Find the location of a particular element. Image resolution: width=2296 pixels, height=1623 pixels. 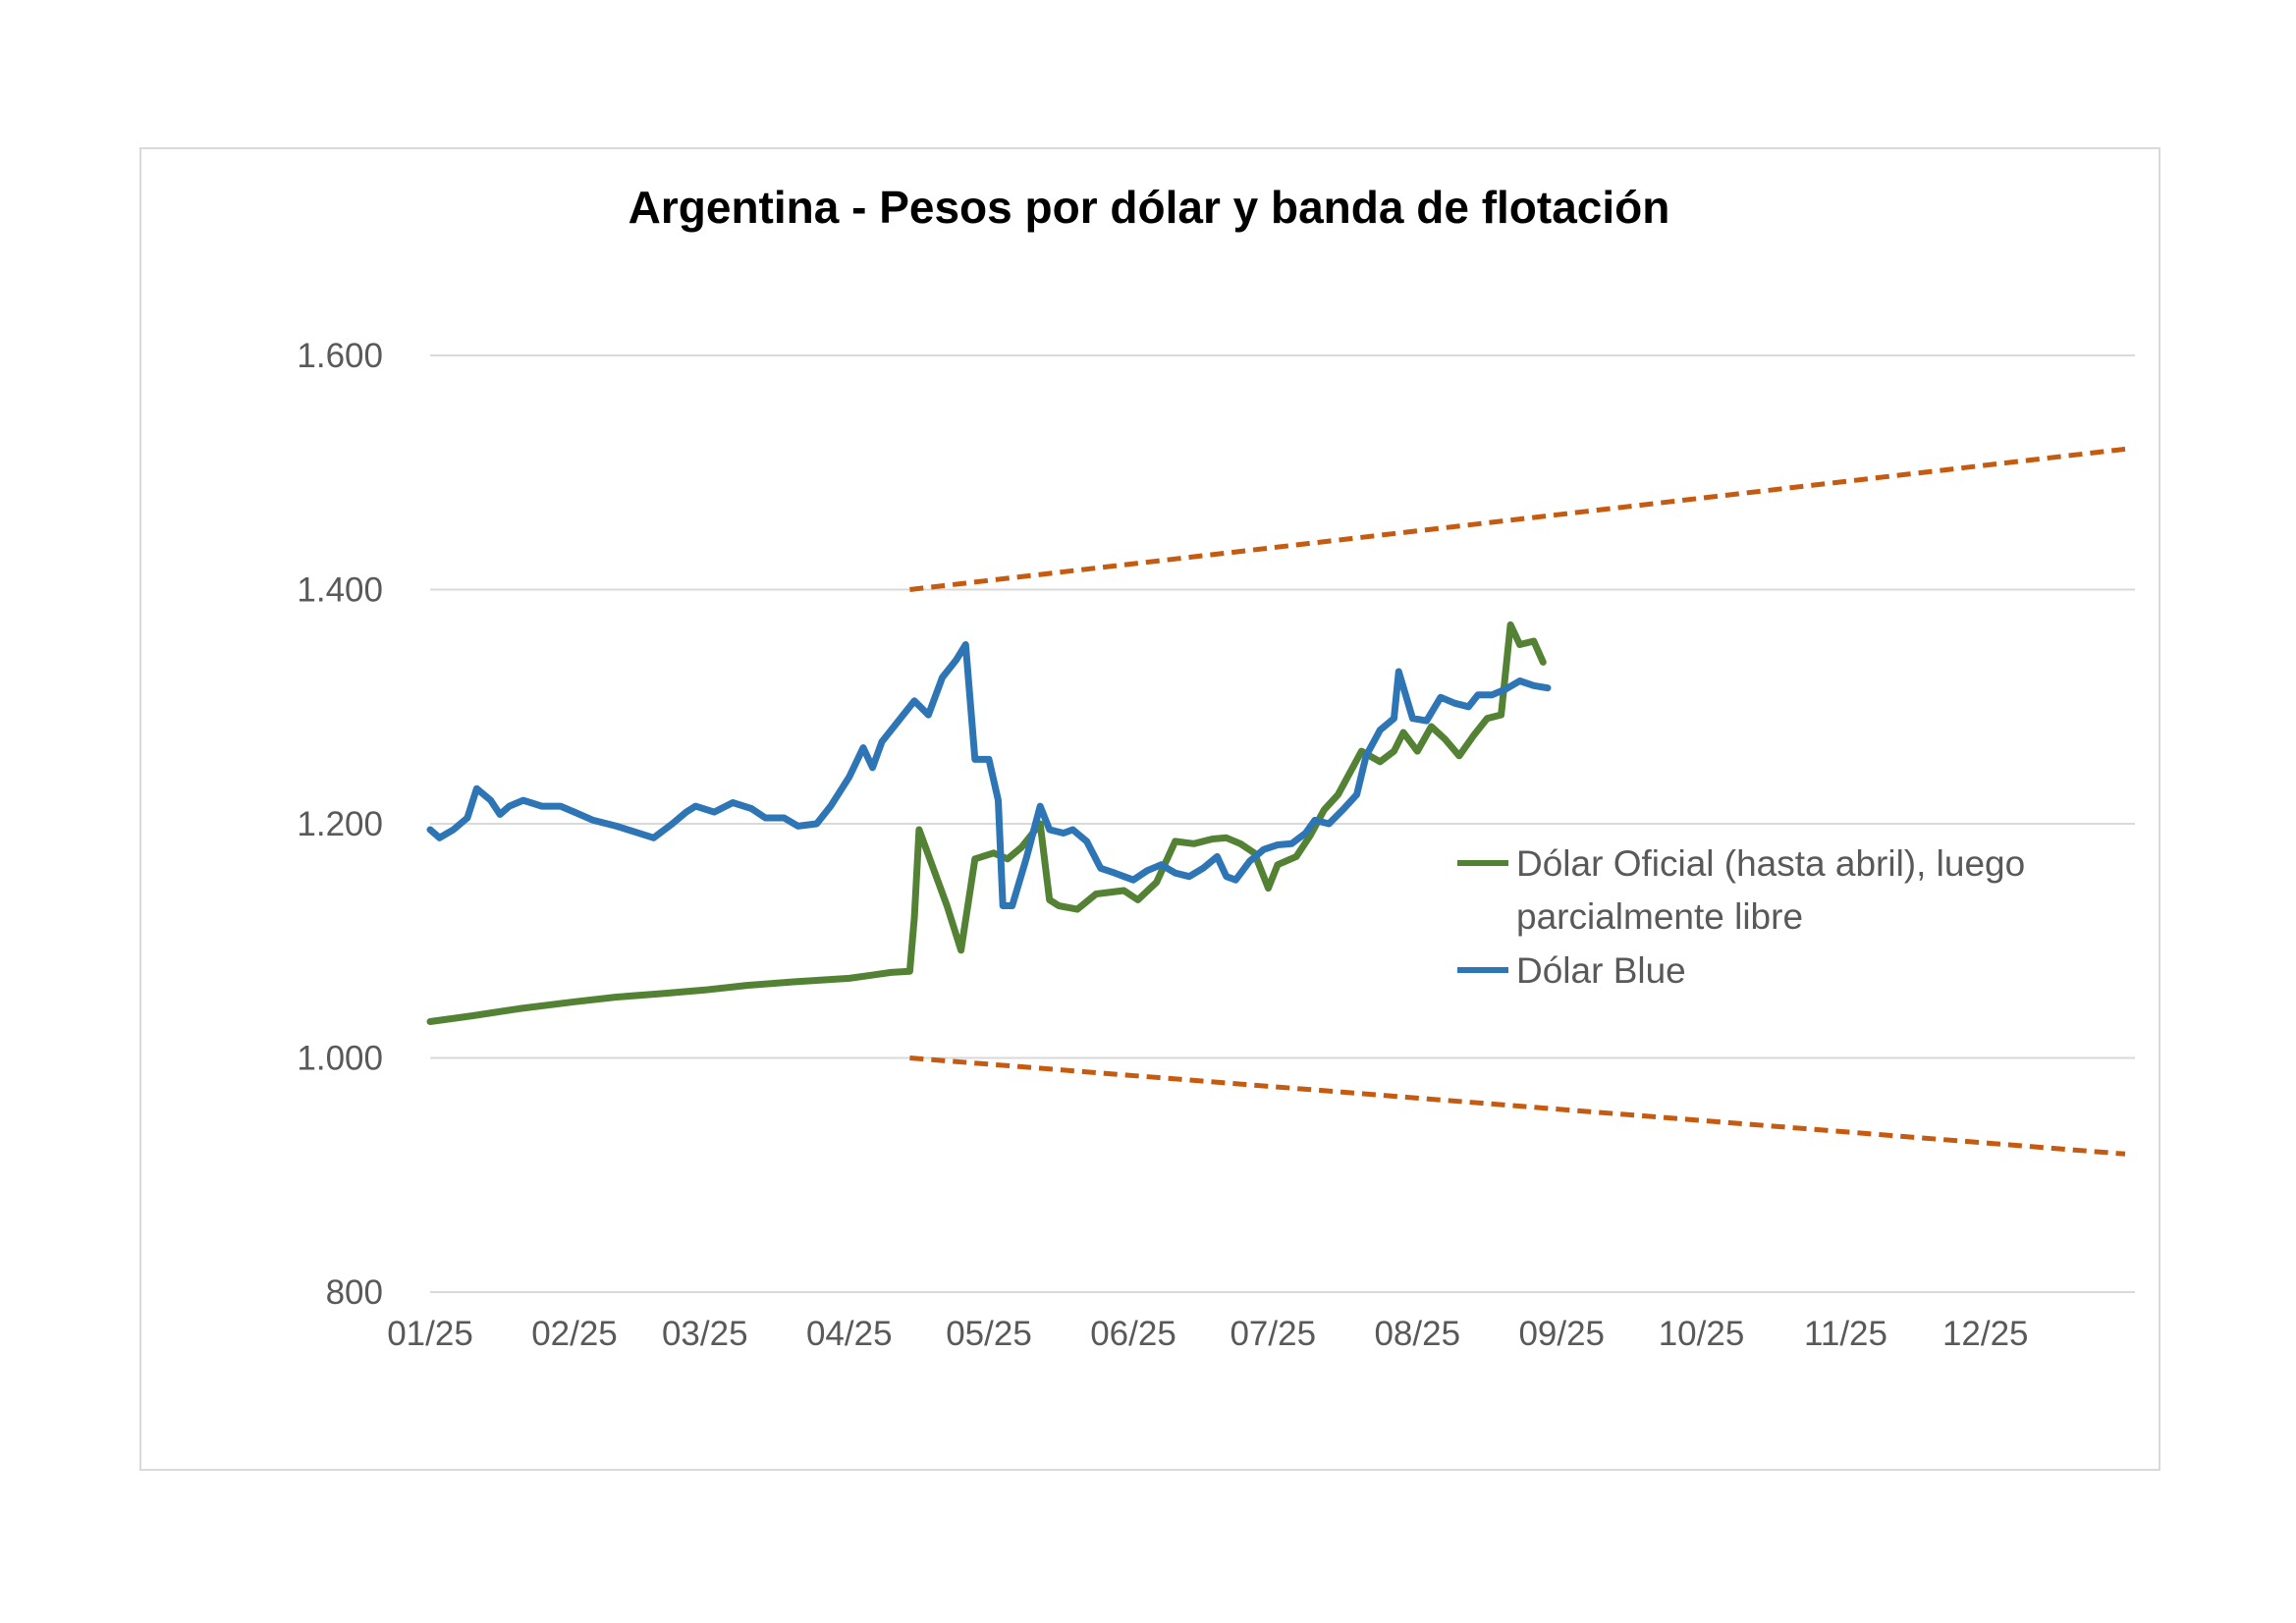

x-tick-label: 01/25 is located at coordinates (430, 1334).